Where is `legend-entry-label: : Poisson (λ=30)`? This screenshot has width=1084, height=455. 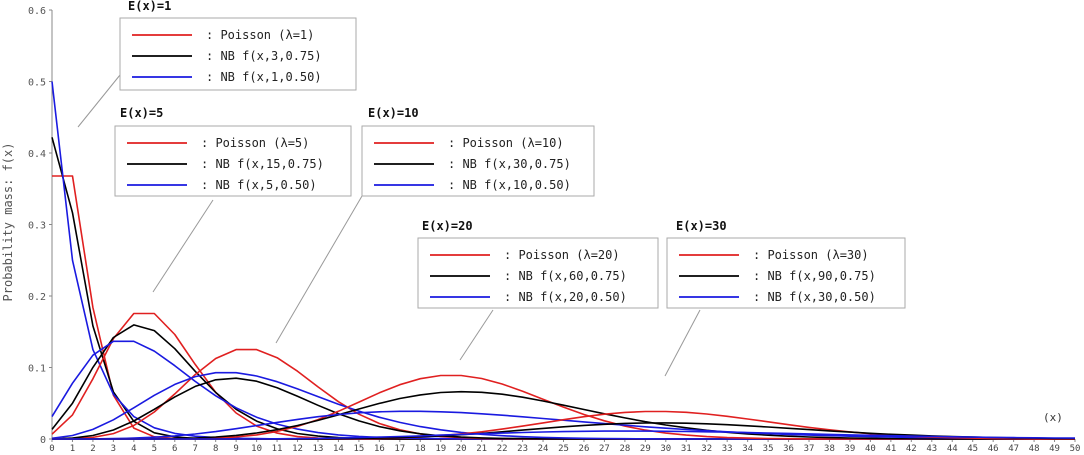 legend-entry-label: : Poisson (λ=30) is located at coordinates (811, 255).